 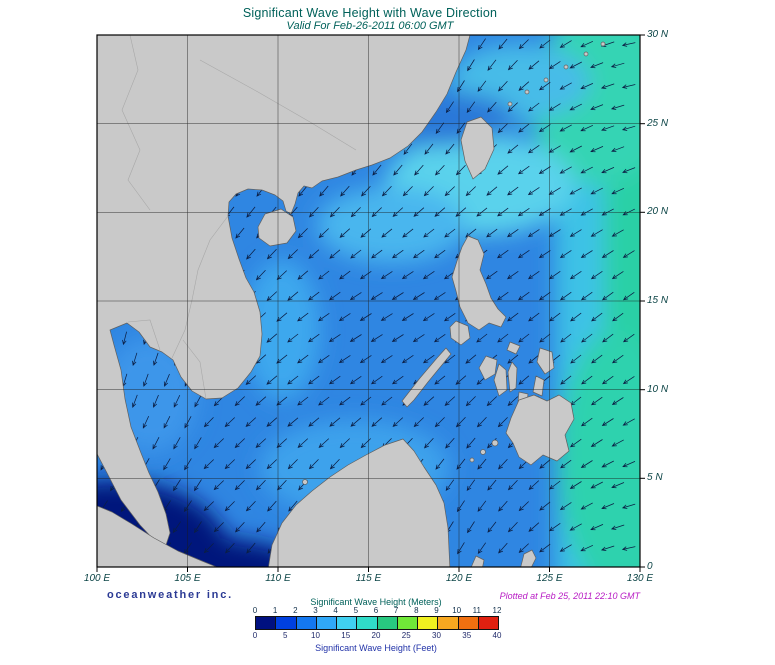 I want to click on oceanweather-credit: oceanweather inc., so click(x=170, y=595).